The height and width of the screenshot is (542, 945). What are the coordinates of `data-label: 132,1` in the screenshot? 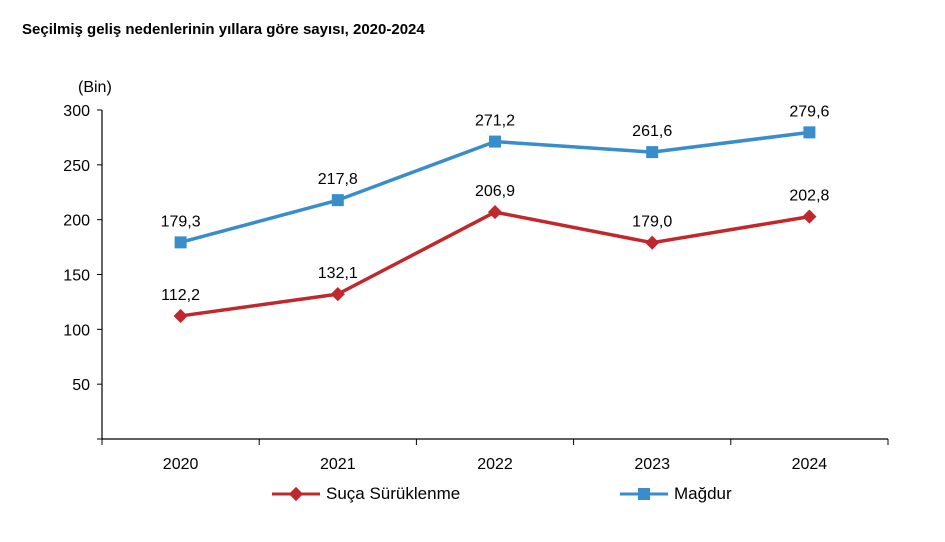 It's located at (338, 273).